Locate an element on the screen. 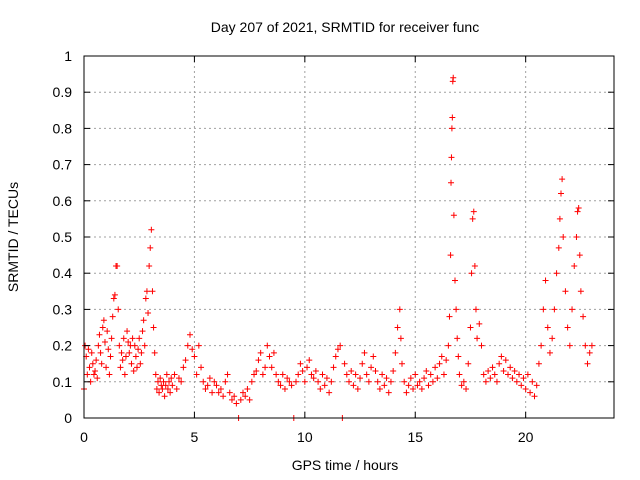 The width and height of the screenshot is (640, 480). x-tick-label: 0 is located at coordinates (84, 437).